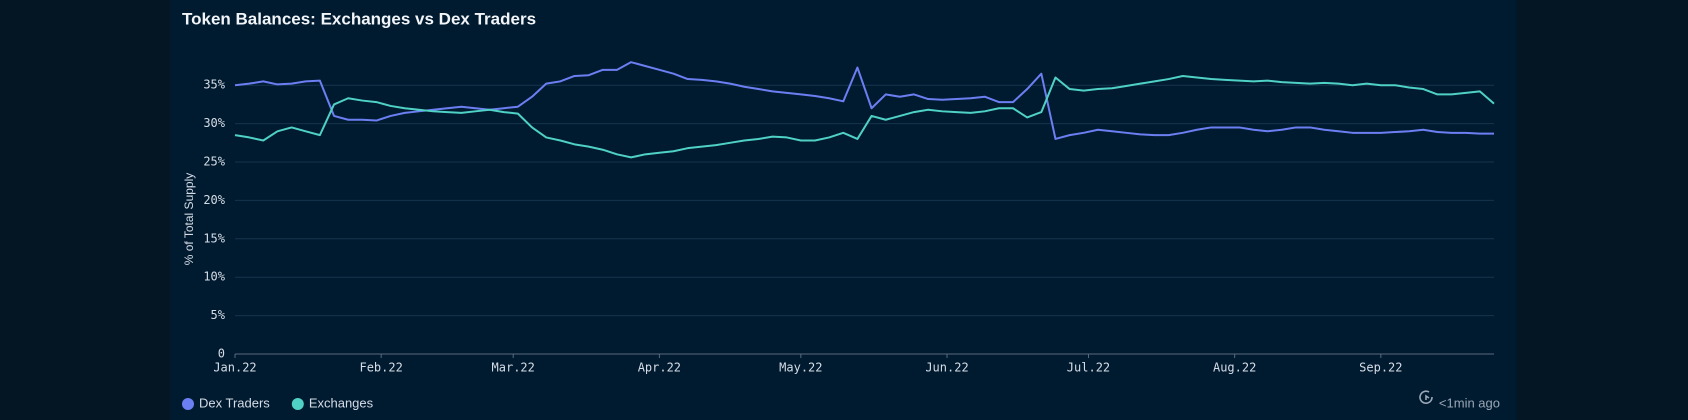 The width and height of the screenshot is (1688, 420). What do you see at coordinates (341, 402) in the screenshot?
I see `legend-label: Exchanges` at bounding box center [341, 402].